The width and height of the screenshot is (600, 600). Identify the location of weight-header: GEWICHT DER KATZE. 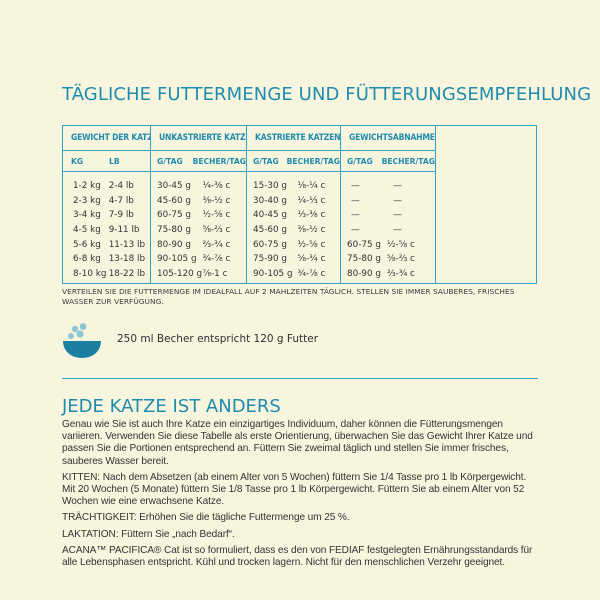
(106, 138).